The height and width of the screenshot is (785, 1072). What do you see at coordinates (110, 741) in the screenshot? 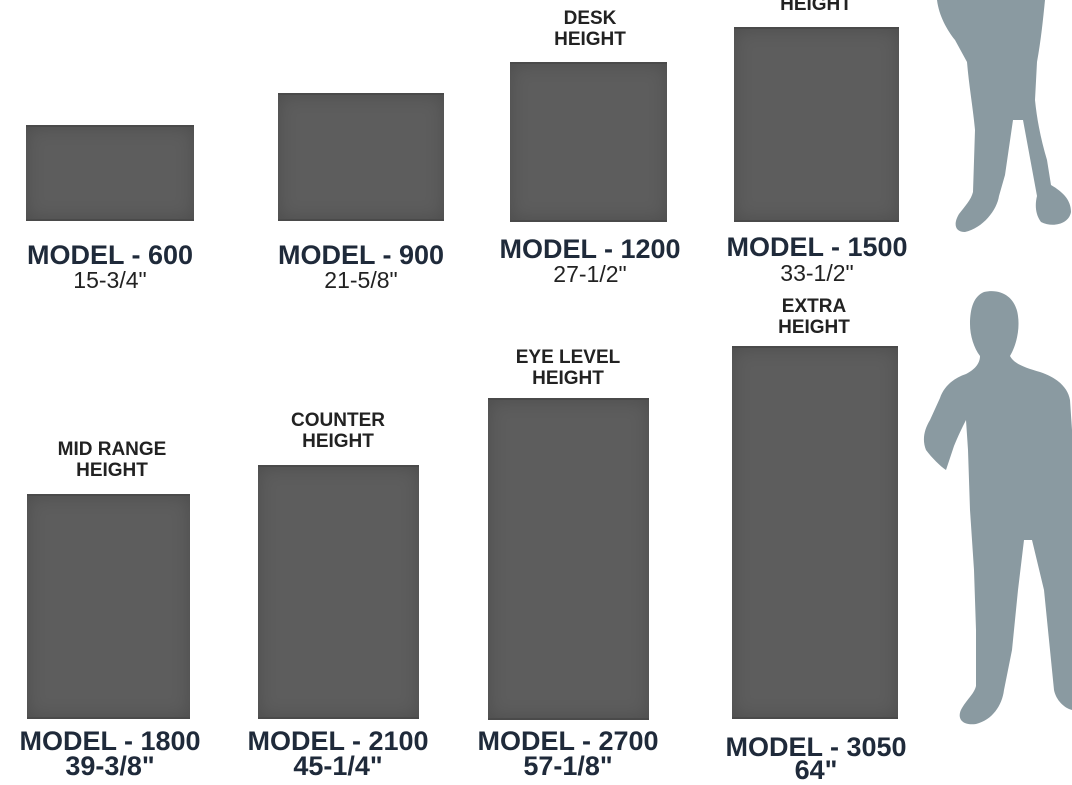
I see `model-name-1800: MODEL - 1800` at bounding box center [110, 741].